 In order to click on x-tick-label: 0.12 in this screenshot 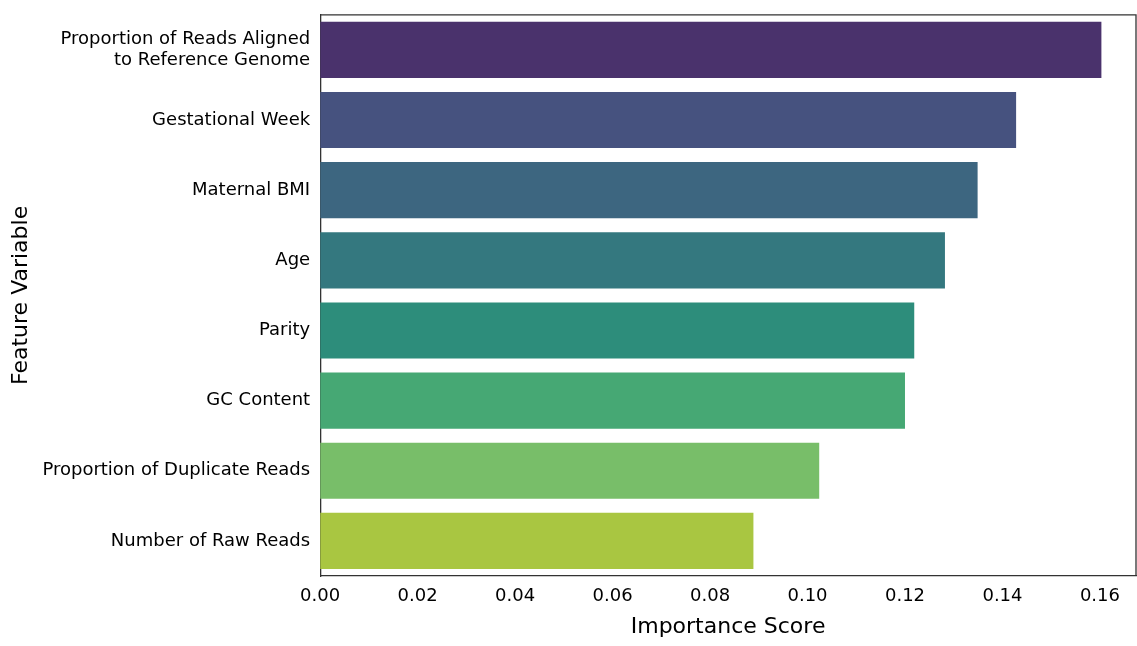, I will do `click(905, 595)`.